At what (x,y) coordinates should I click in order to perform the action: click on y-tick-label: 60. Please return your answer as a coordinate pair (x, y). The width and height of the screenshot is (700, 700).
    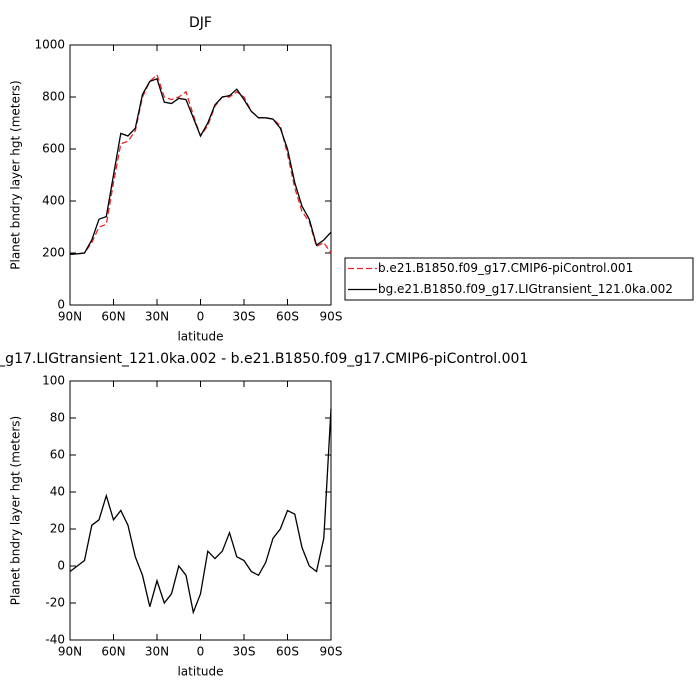
    Looking at the image, I should click on (57, 455).